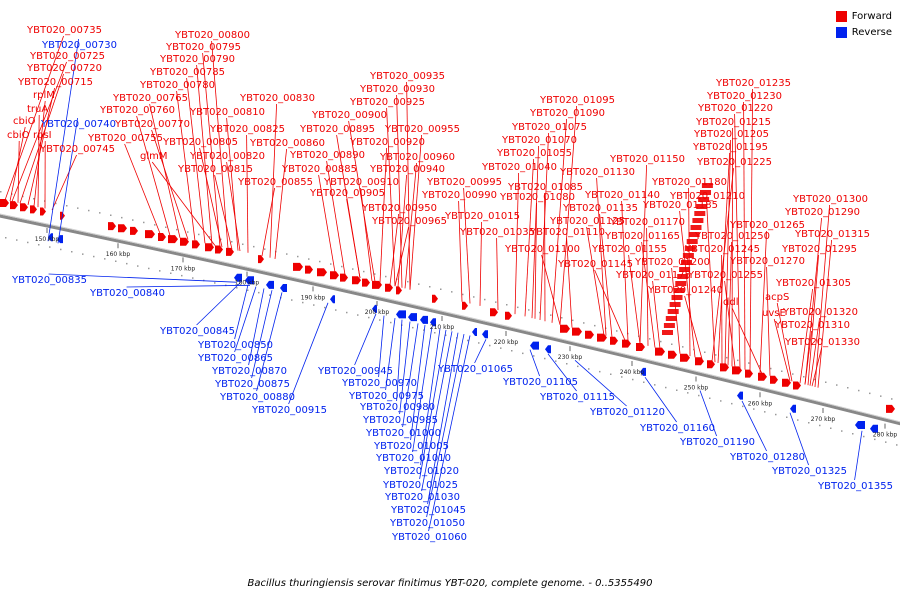 The height and width of the screenshot is (600, 900). What do you see at coordinates (689, 182) in the screenshot?
I see `forward-gene-label: YBT020_01180` at bounding box center [689, 182].